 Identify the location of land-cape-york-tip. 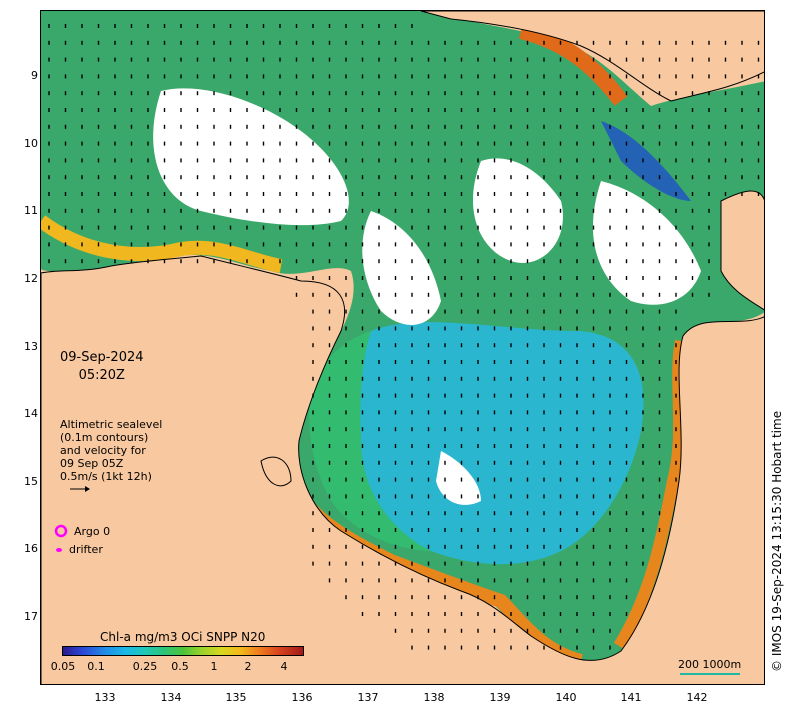
(742, 250).